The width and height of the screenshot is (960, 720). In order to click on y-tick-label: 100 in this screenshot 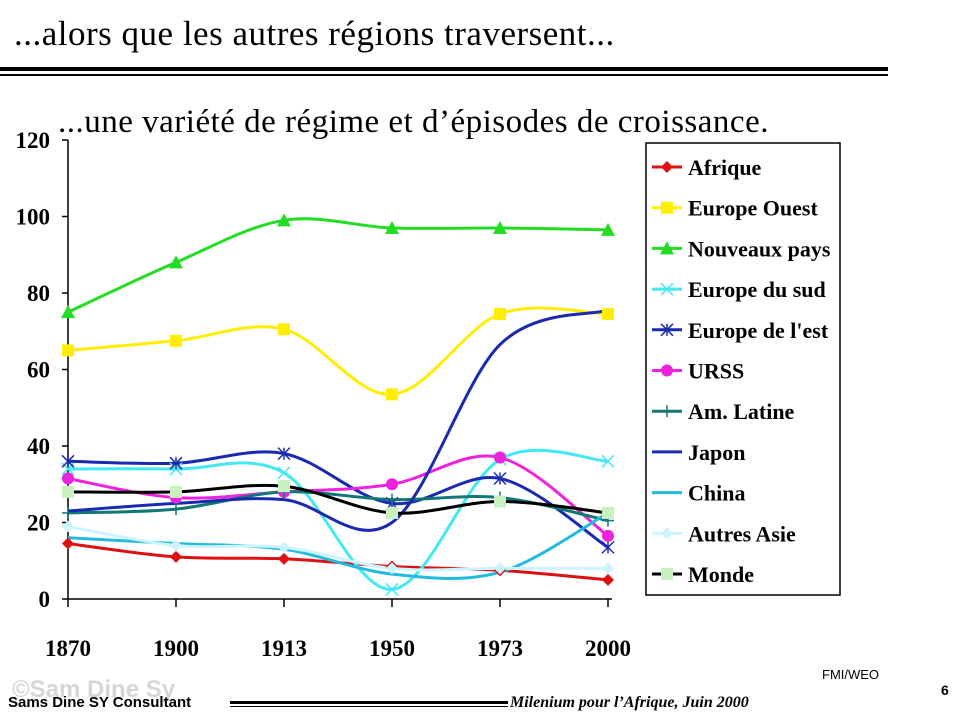, I will do `click(33, 217)`.